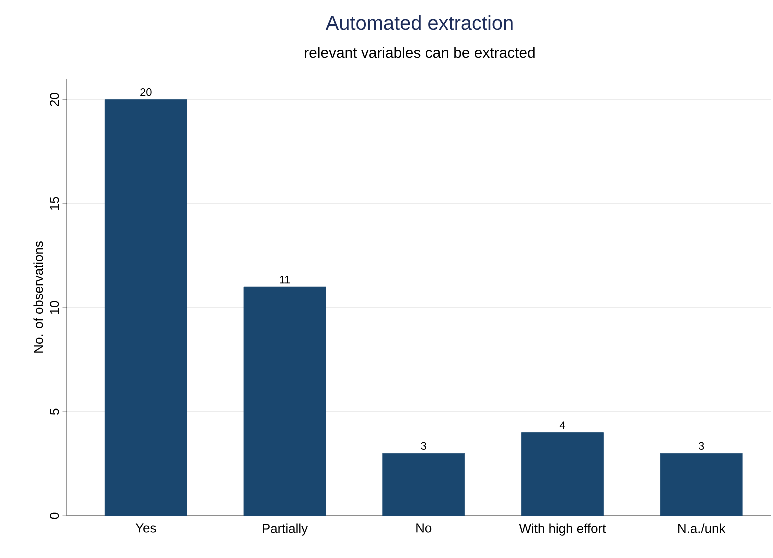 The width and height of the screenshot is (773, 558). What do you see at coordinates (562, 530) in the screenshot?
I see `x-tick-label: With high effort` at bounding box center [562, 530].